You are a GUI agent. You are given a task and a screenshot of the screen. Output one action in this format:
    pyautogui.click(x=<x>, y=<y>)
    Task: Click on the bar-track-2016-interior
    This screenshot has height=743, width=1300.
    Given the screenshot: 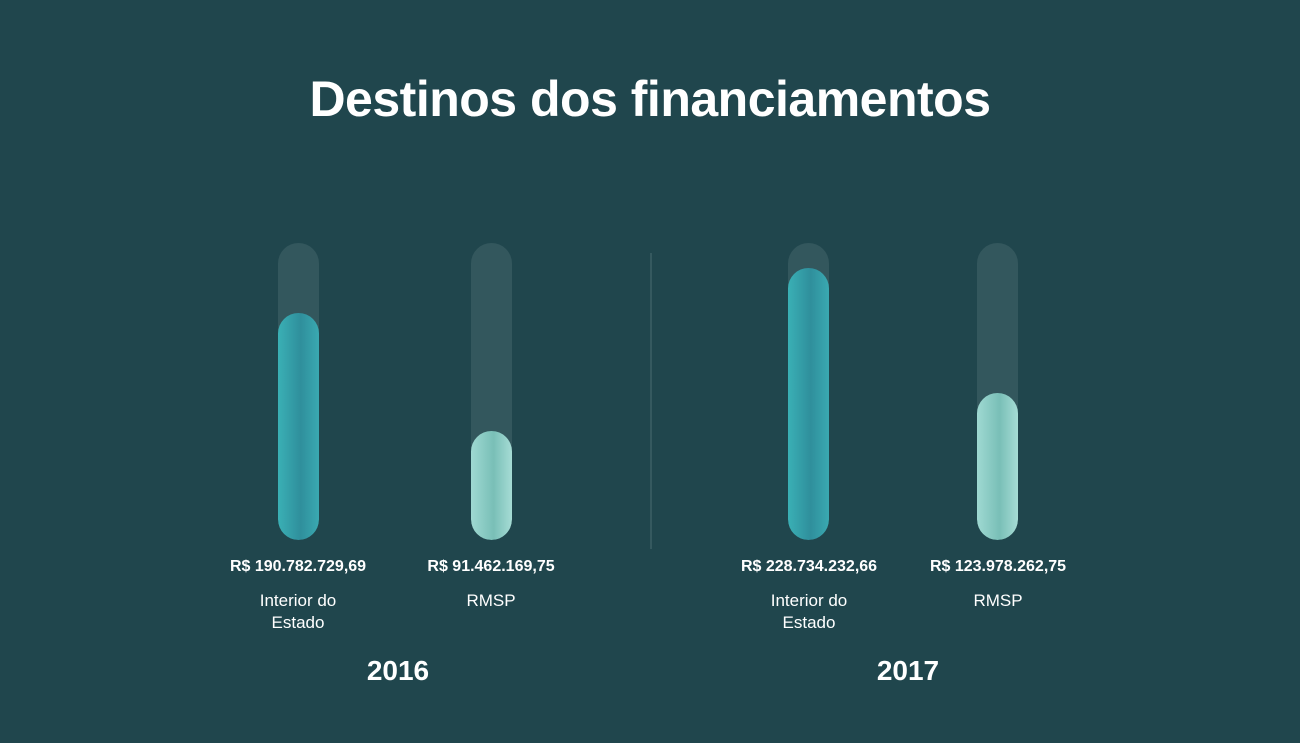 What is the action you would take?
    pyautogui.click(x=298, y=391)
    